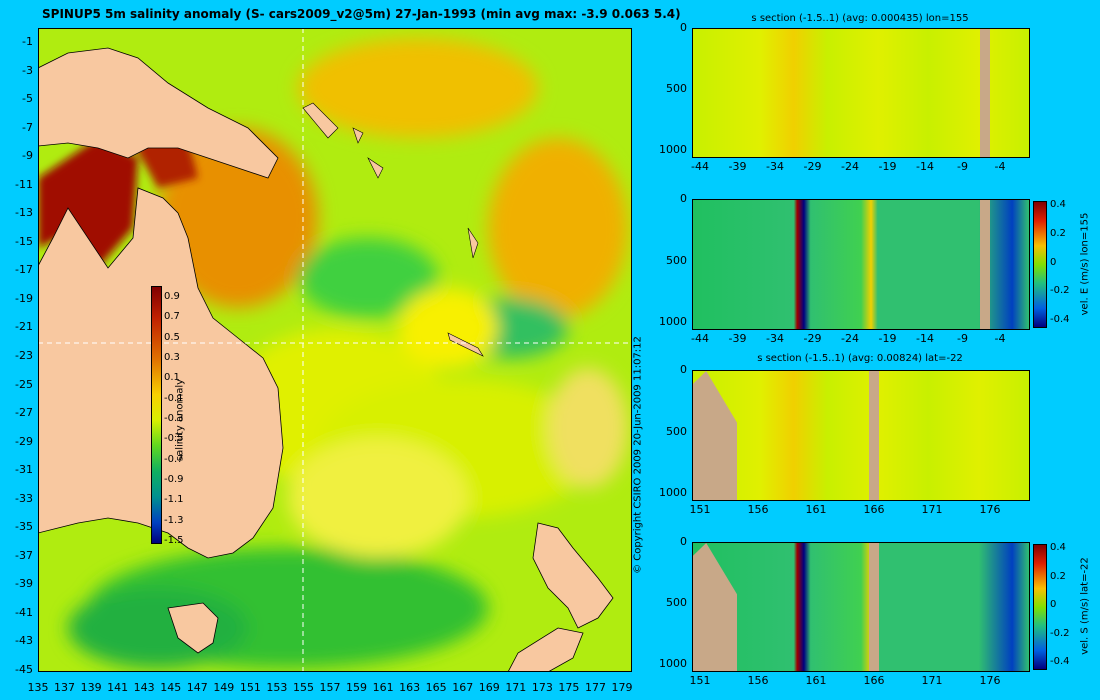  Describe the element at coordinates (1058, 547) in the screenshot. I see `panel-colorbar-tick: 0.4` at that location.